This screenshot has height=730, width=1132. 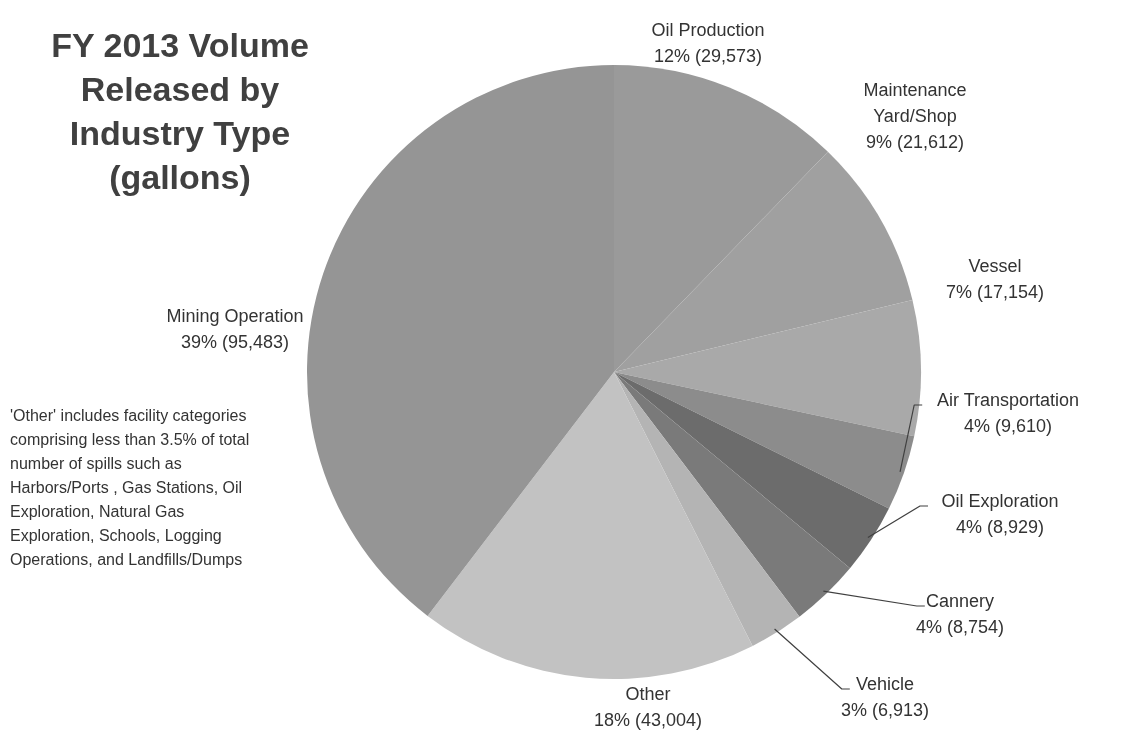 I want to click on text: FY 2013 Volume Released by Industry Type (gallons), so click(x=180, y=111).